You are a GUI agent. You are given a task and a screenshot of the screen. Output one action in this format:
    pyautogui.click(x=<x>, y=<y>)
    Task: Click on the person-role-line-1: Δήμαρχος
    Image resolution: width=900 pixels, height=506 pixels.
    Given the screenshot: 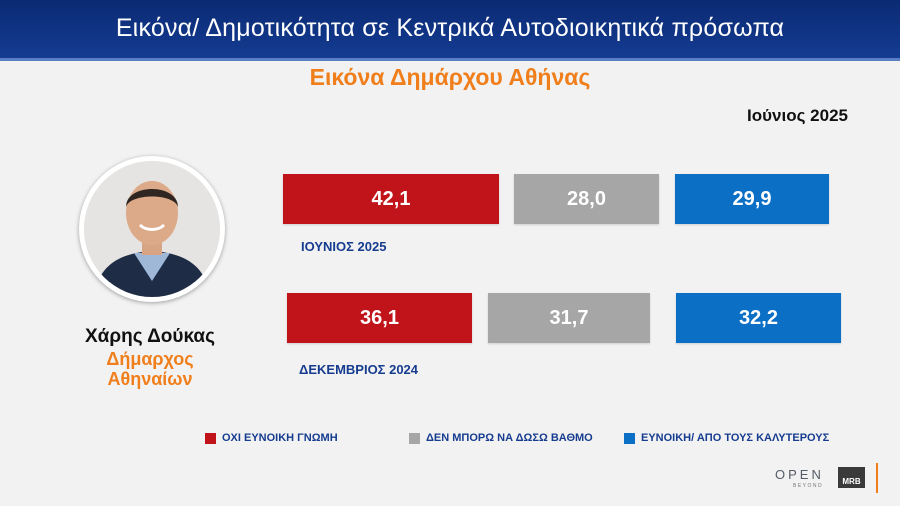 What is the action you would take?
    pyautogui.click(x=150, y=359)
    